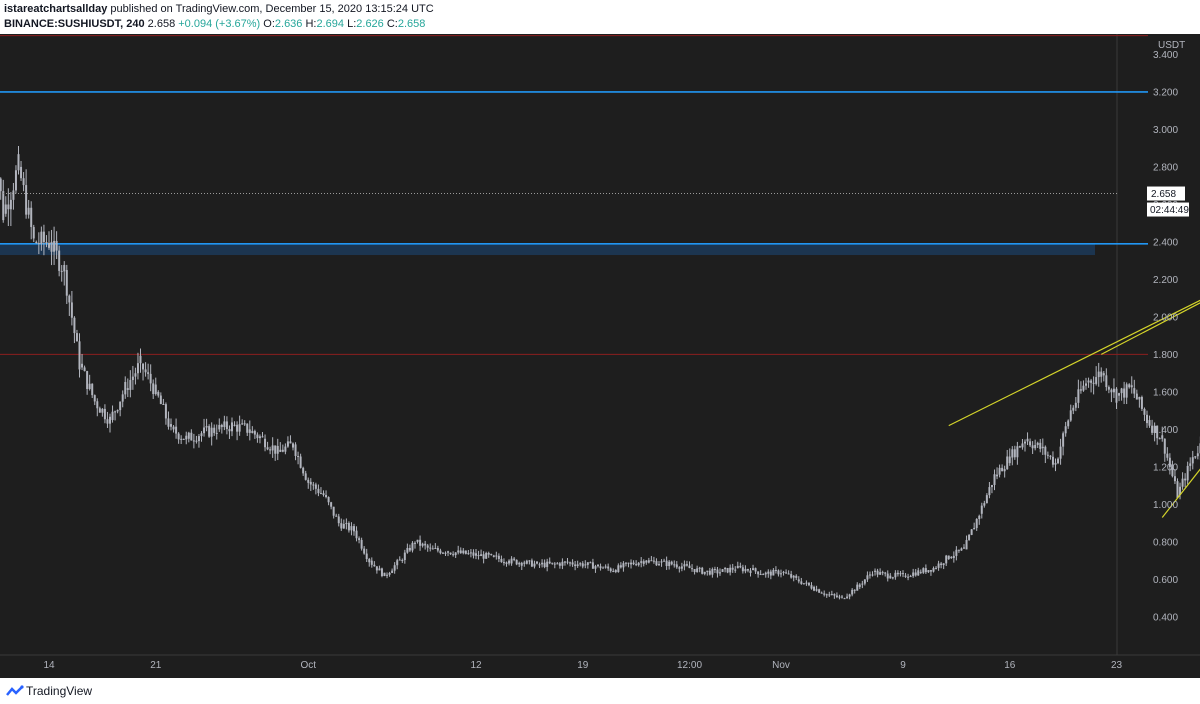 This screenshot has height=704, width=1200. I want to click on symbol-label: BINANCE:SUSHIUSDT, 240, so click(74, 24).